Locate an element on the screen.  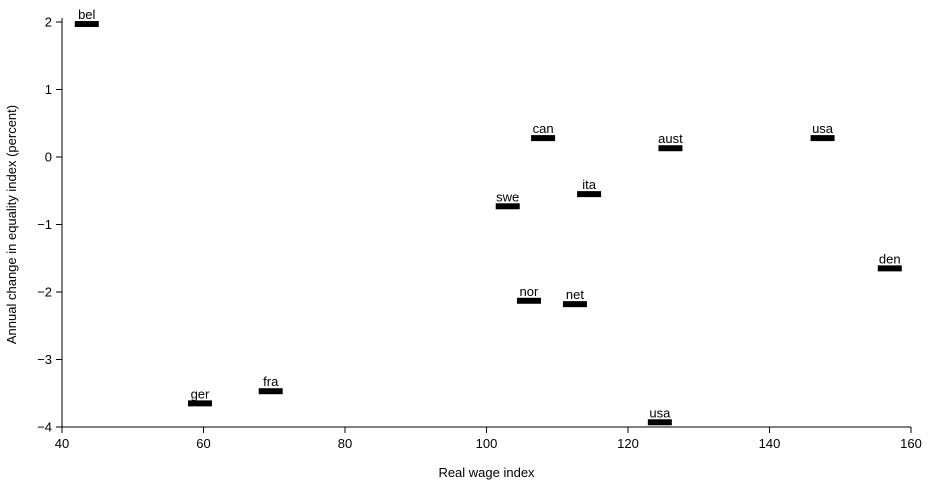
point-label: can is located at coordinates (543, 128).